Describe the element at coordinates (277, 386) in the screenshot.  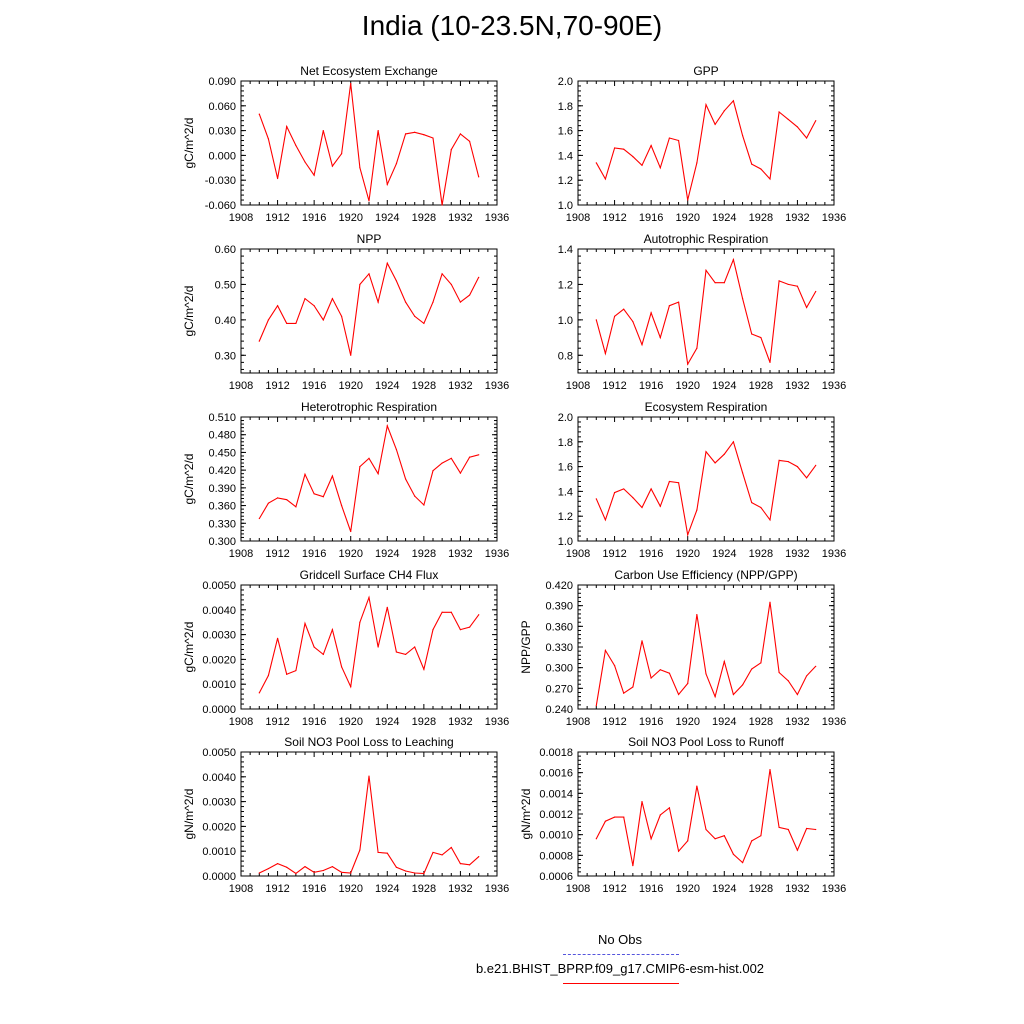
I see `x-tick-label: 1912` at that location.